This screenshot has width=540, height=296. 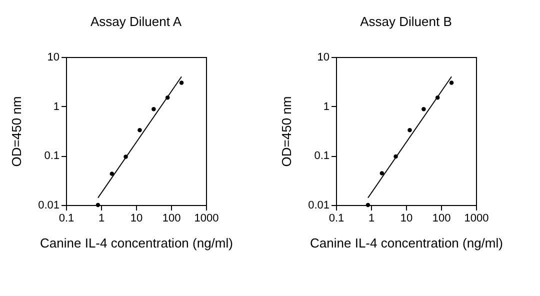 I want to click on chart-title: Assay Diluent A, so click(x=136, y=21).